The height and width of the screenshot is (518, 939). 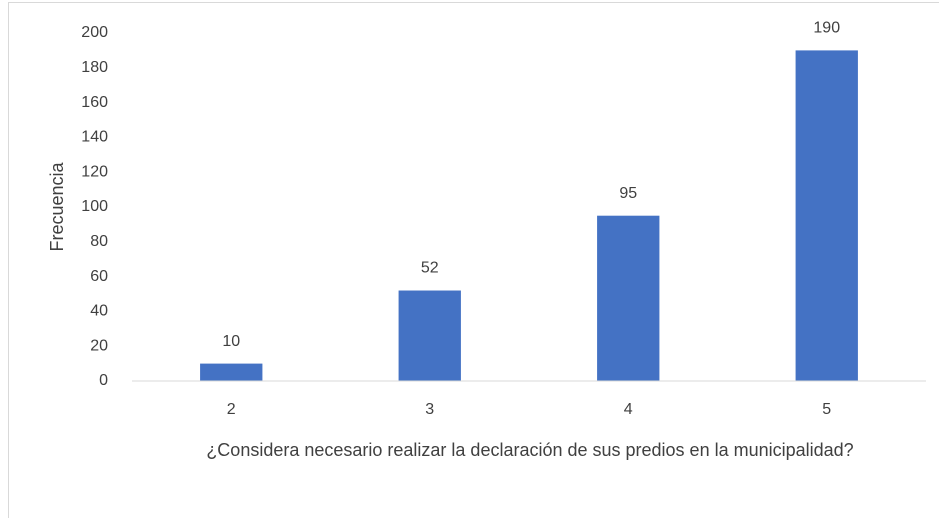 I want to click on x-tick-label: 5, so click(x=826, y=409).